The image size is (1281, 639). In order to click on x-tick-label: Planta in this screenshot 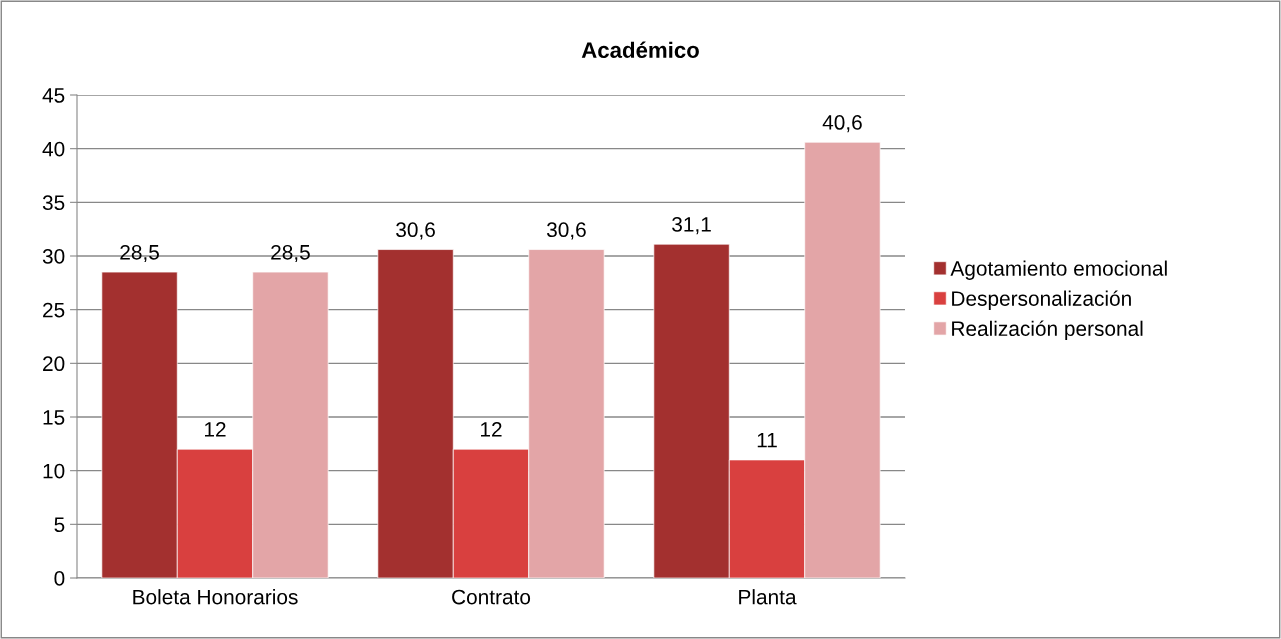, I will do `click(768, 597)`.